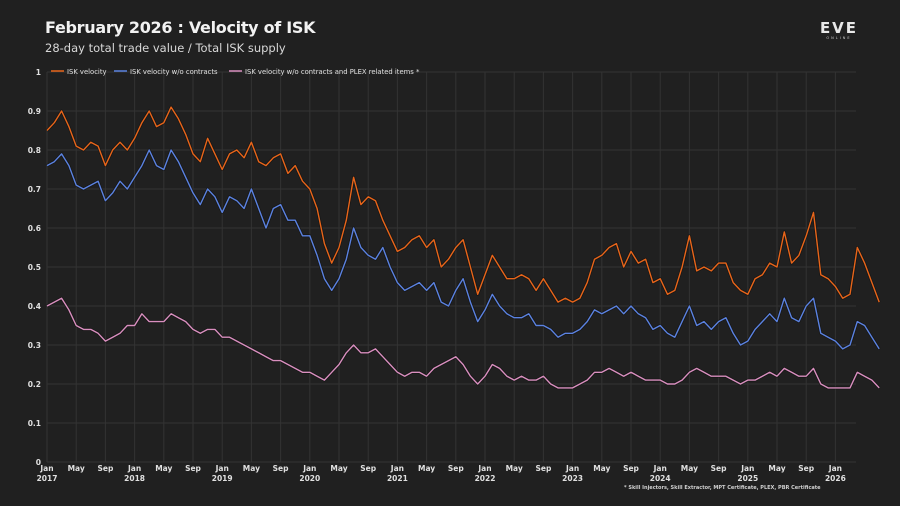  What do you see at coordinates (174, 72) in the screenshot?
I see `legend-label: ISK velocity w/o contracts` at bounding box center [174, 72].